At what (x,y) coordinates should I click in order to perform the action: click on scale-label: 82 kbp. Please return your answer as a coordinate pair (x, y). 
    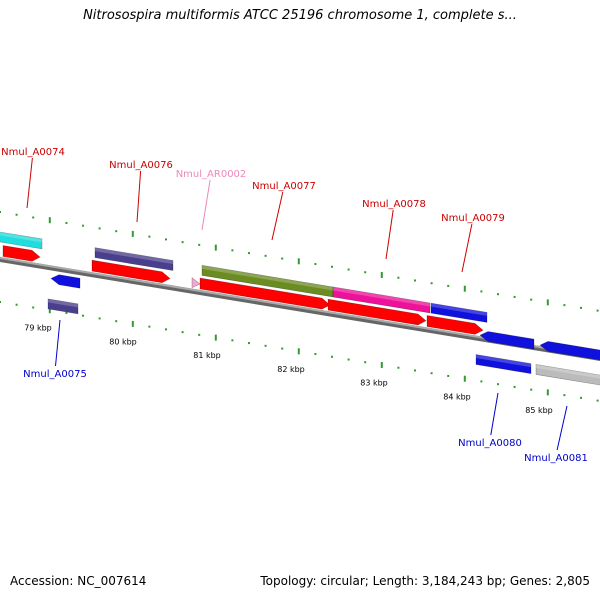
    Looking at the image, I should click on (291, 369).